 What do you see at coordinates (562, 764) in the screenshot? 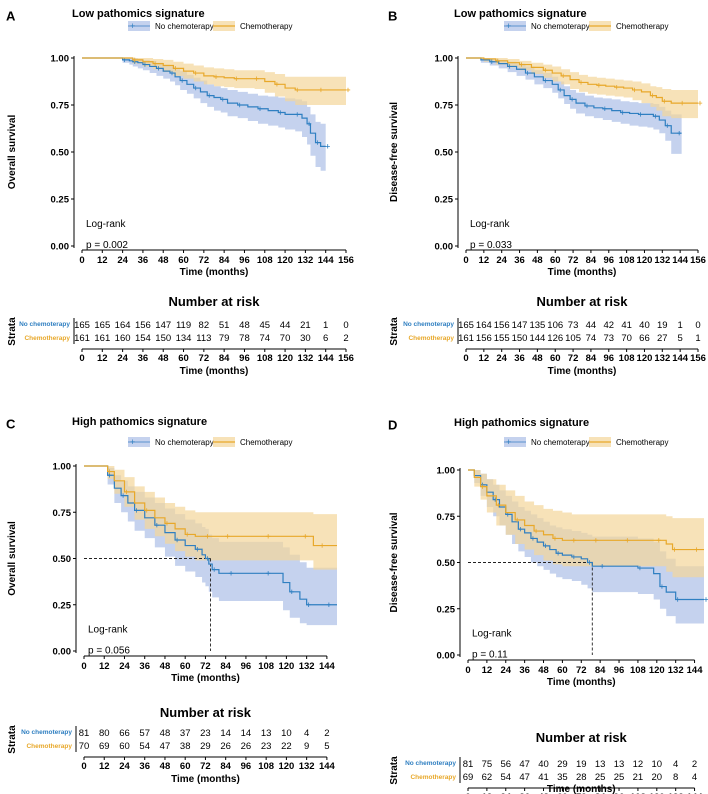
I see `risk-count-no-chemo: 29` at bounding box center [562, 764].